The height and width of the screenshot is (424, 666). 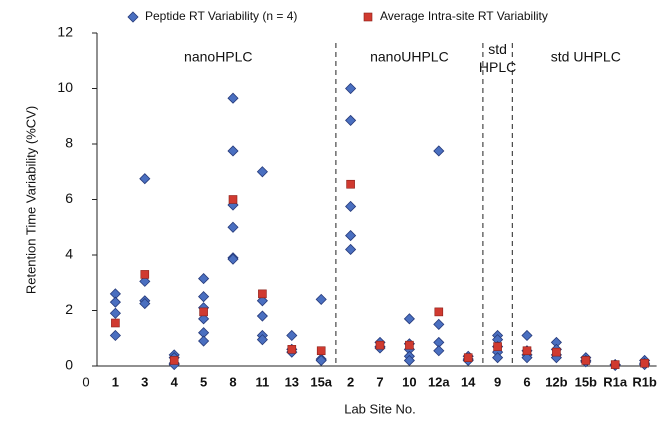 What do you see at coordinates (615, 381) in the screenshot?
I see `x-tick-label: R1a` at bounding box center [615, 381].